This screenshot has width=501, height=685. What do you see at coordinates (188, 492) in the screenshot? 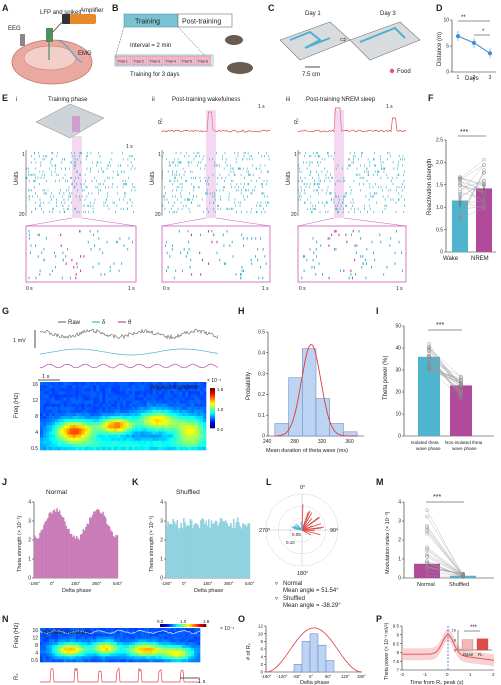
I see `title-k: Shuffled` at bounding box center [188, 492].